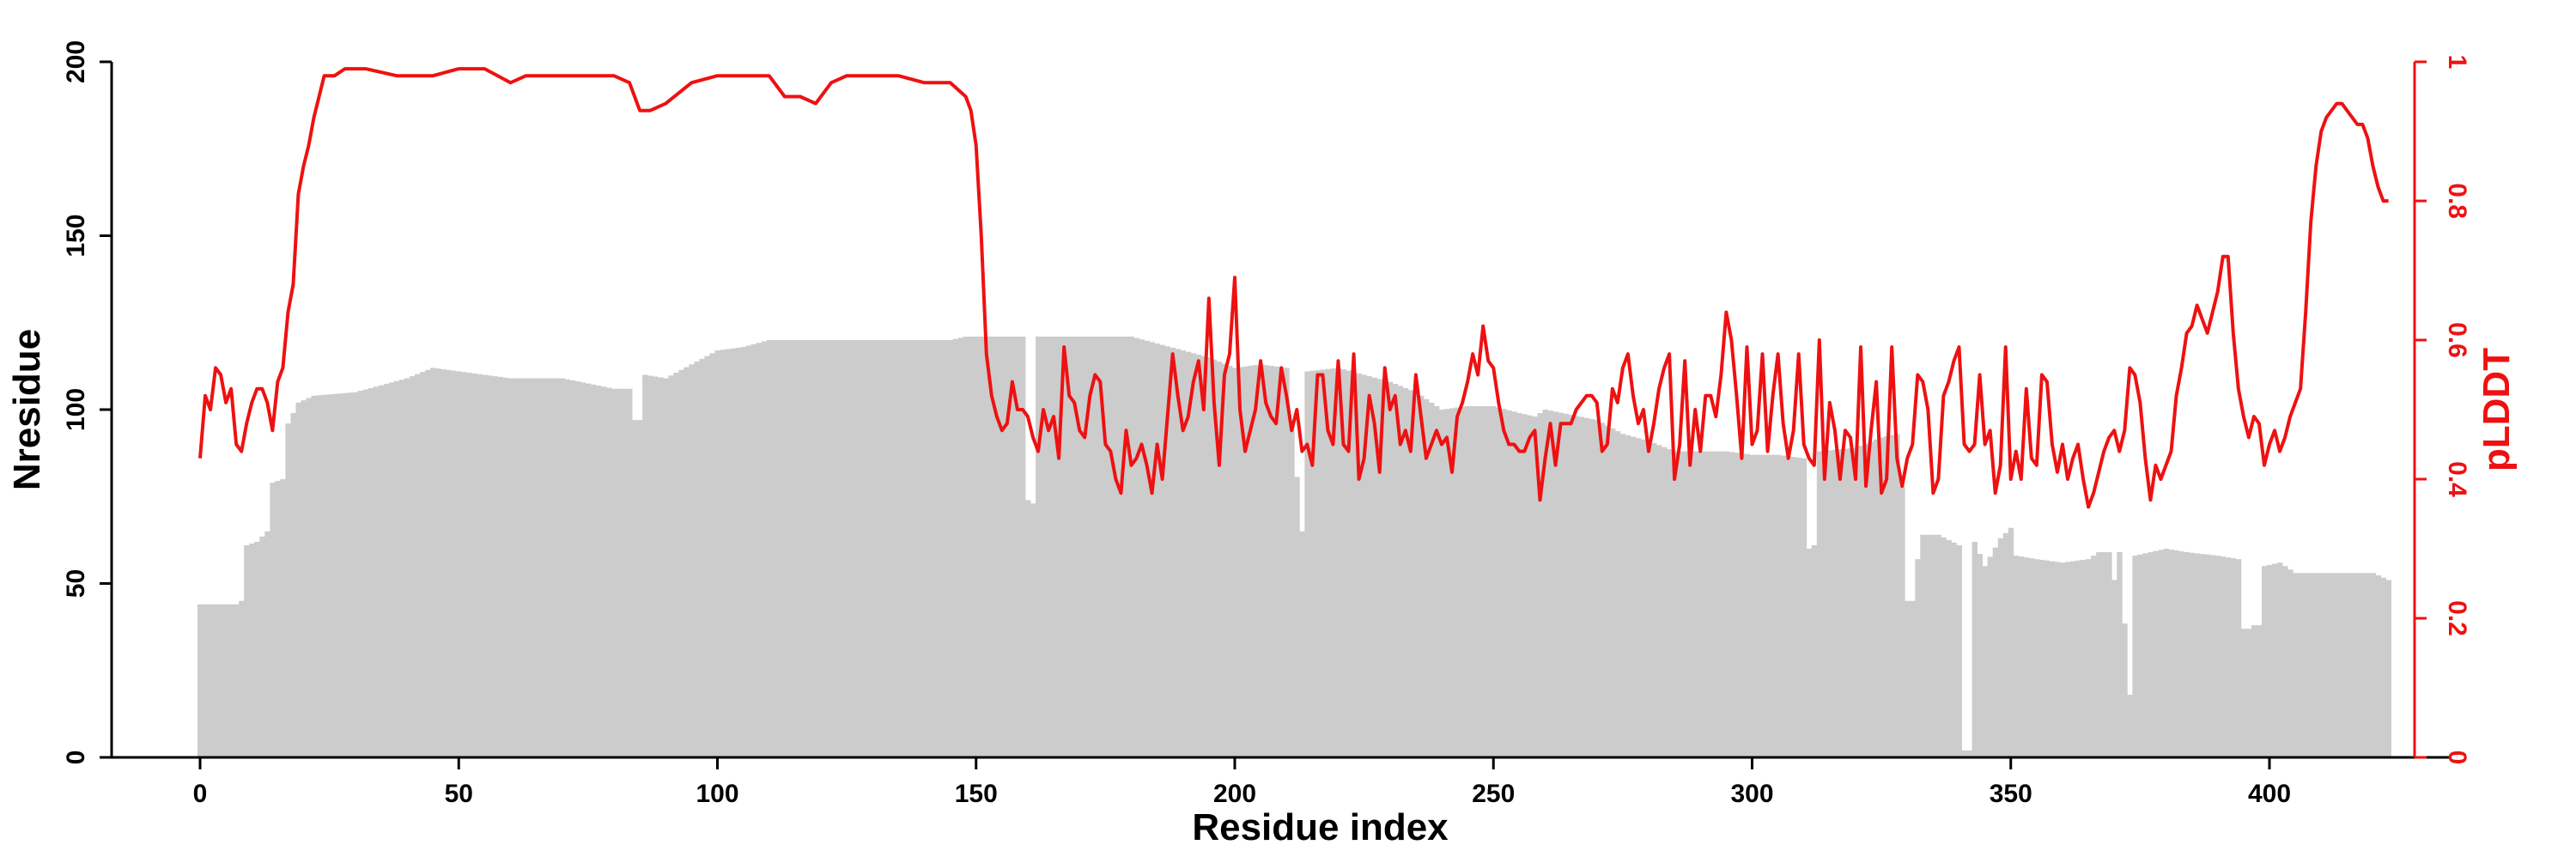 This screenshot has height=863, width=2576. What do you see at coordinates (976, 794) in the screenshot?
I see `x-tick-label: 150` at bounding box center [976, 794].